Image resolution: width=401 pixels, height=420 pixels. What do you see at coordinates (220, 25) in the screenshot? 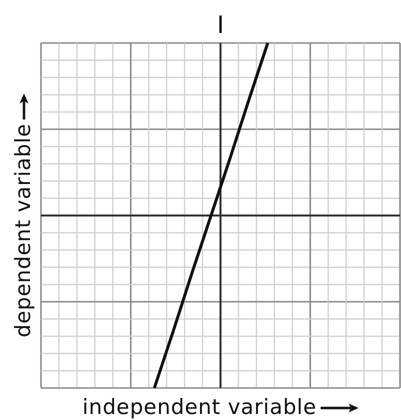
I see `chart-title: I` at bounding box center [220, 25].